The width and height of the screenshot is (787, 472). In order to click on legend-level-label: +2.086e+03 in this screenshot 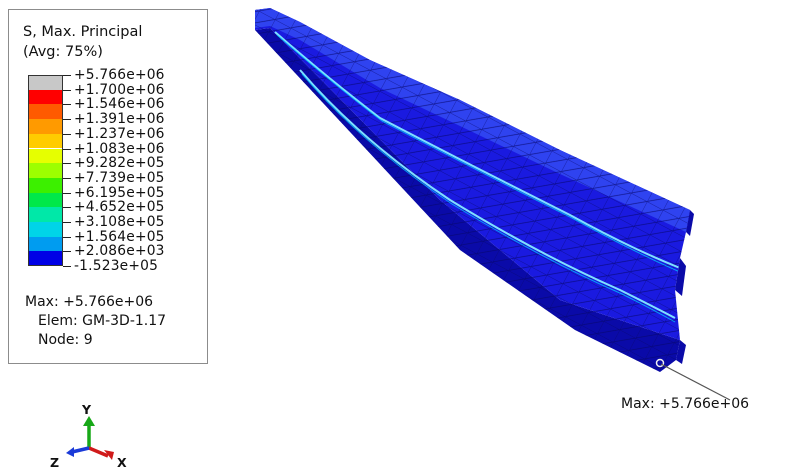, I will do `click(119, 251)`.